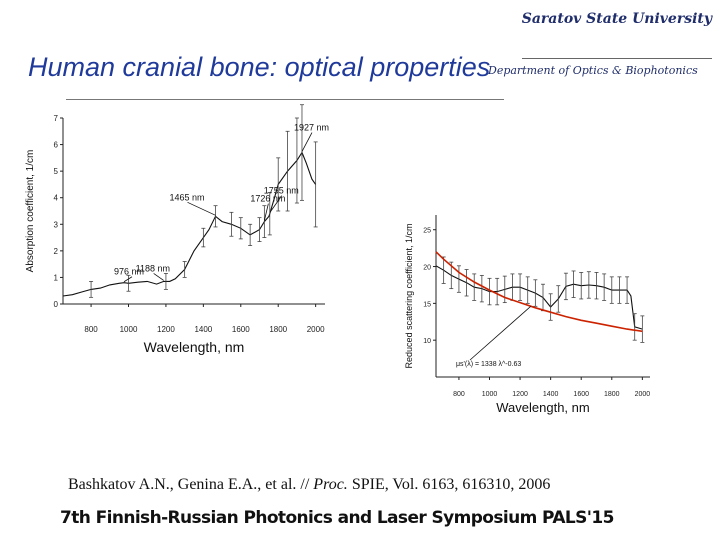  What do you see at coordinates (539, 292) in the screenshot?
I see `fit-line` at bounding box center [539, 292].